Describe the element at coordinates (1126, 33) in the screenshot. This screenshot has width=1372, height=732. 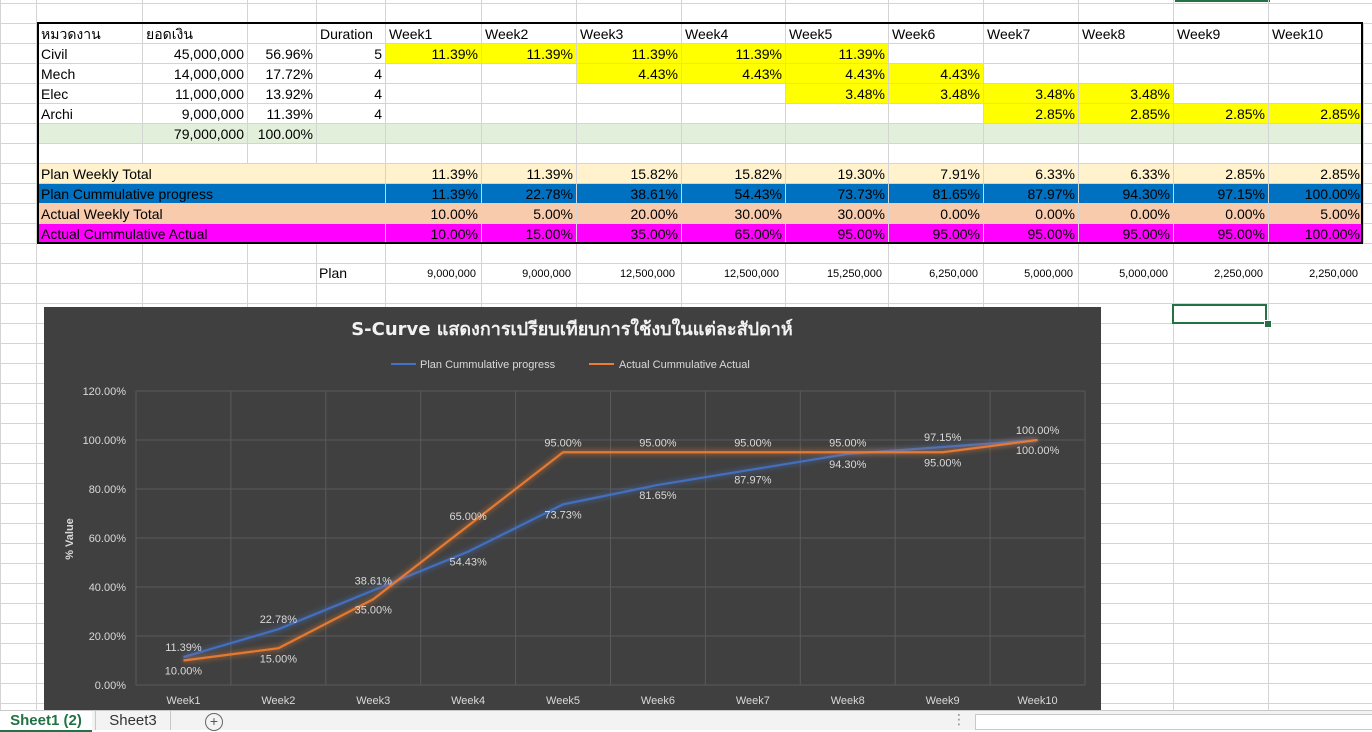
I see `header-cell: Week8` at that location.